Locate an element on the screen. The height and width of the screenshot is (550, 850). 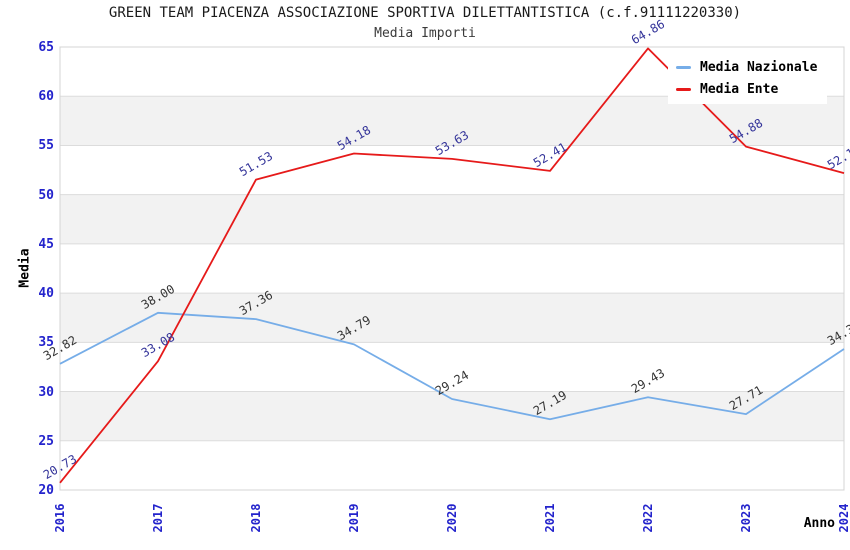
chart-subtitle: Media Importi is located at coordinates (425, 33).